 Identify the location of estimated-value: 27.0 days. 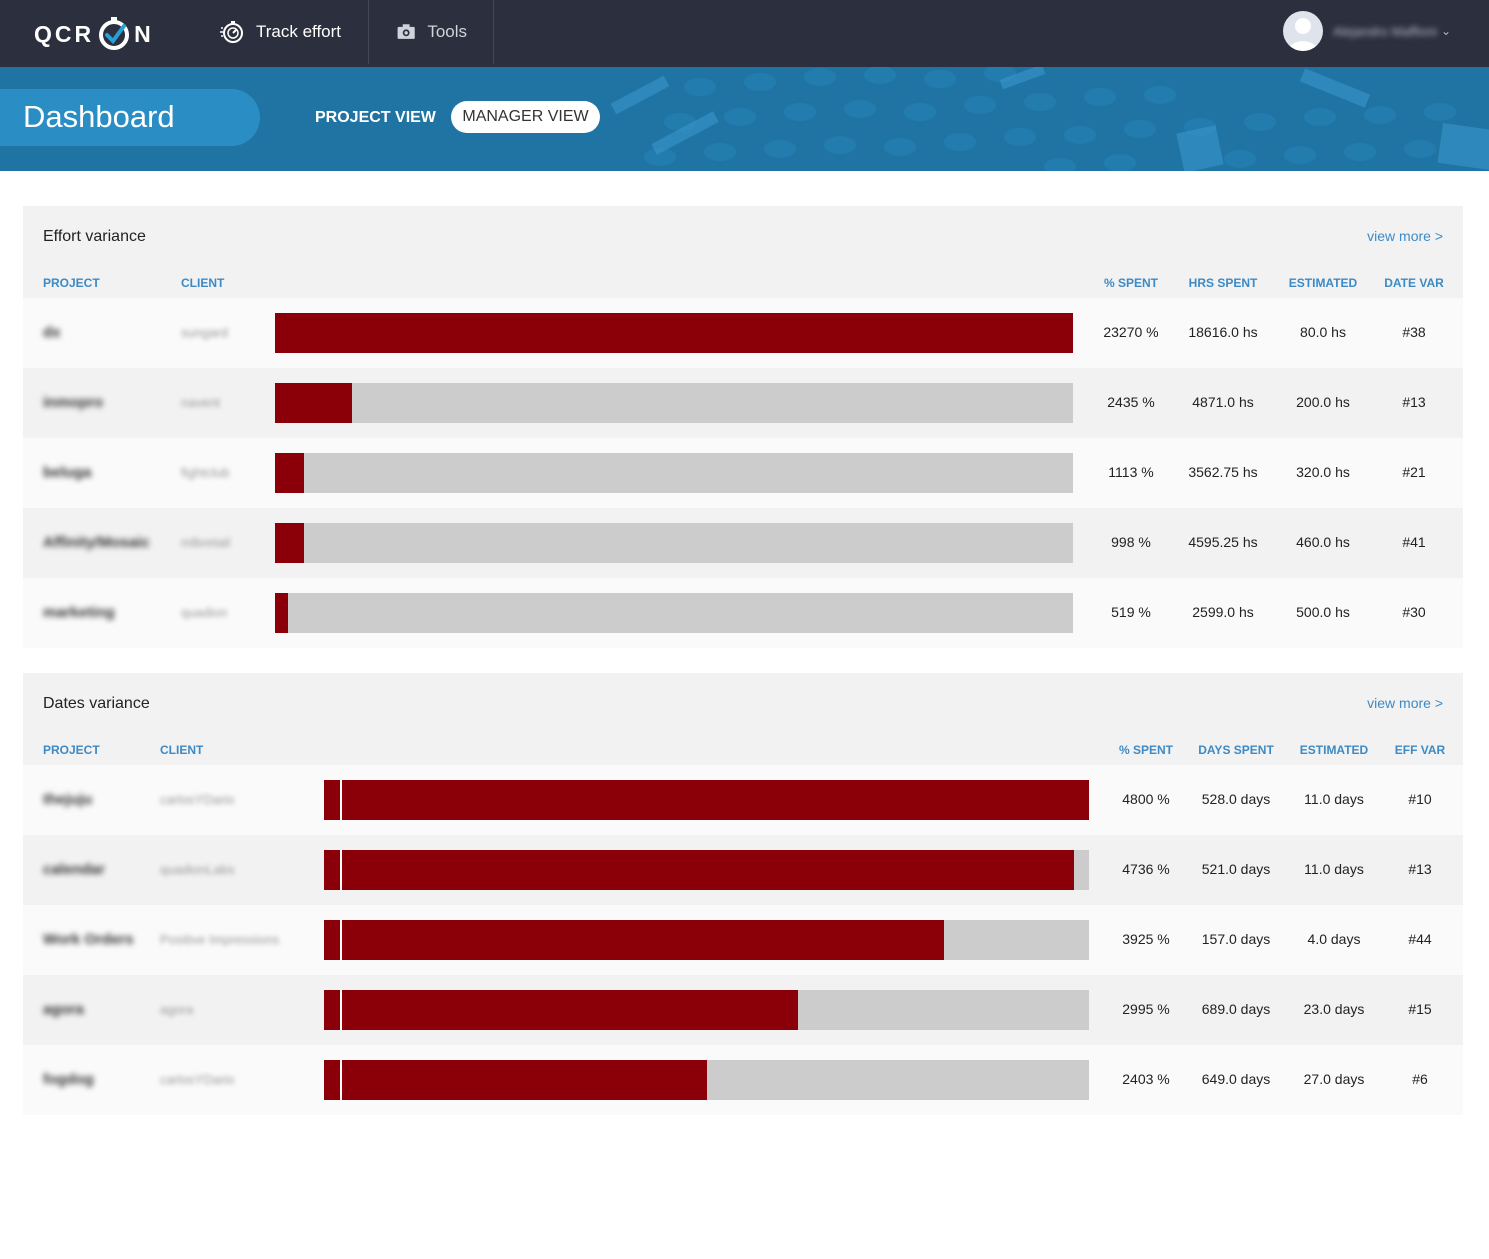
(1334, 1079).